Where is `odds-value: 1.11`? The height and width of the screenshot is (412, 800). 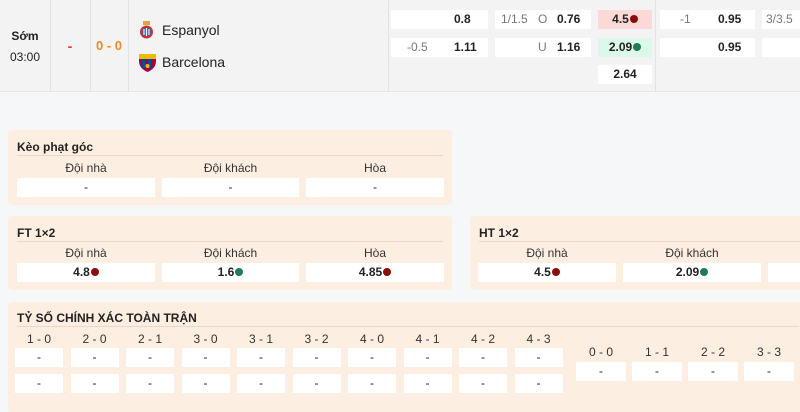
odds-value: 1.11 is located at coordinates (465, 47).